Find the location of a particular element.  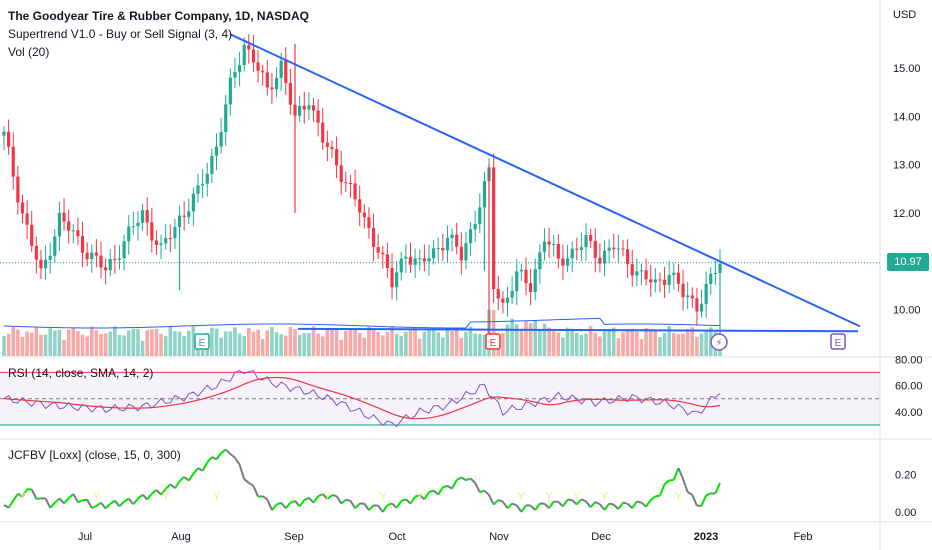

rsi-sma-line is located at coordinates (362, 398).